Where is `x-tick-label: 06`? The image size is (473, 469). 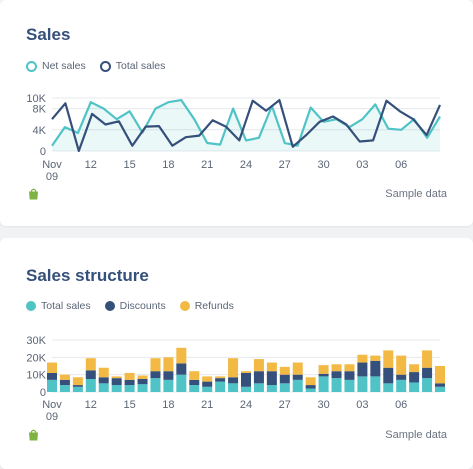
x-tick-label: 06 is located at coordinates (401, 165).